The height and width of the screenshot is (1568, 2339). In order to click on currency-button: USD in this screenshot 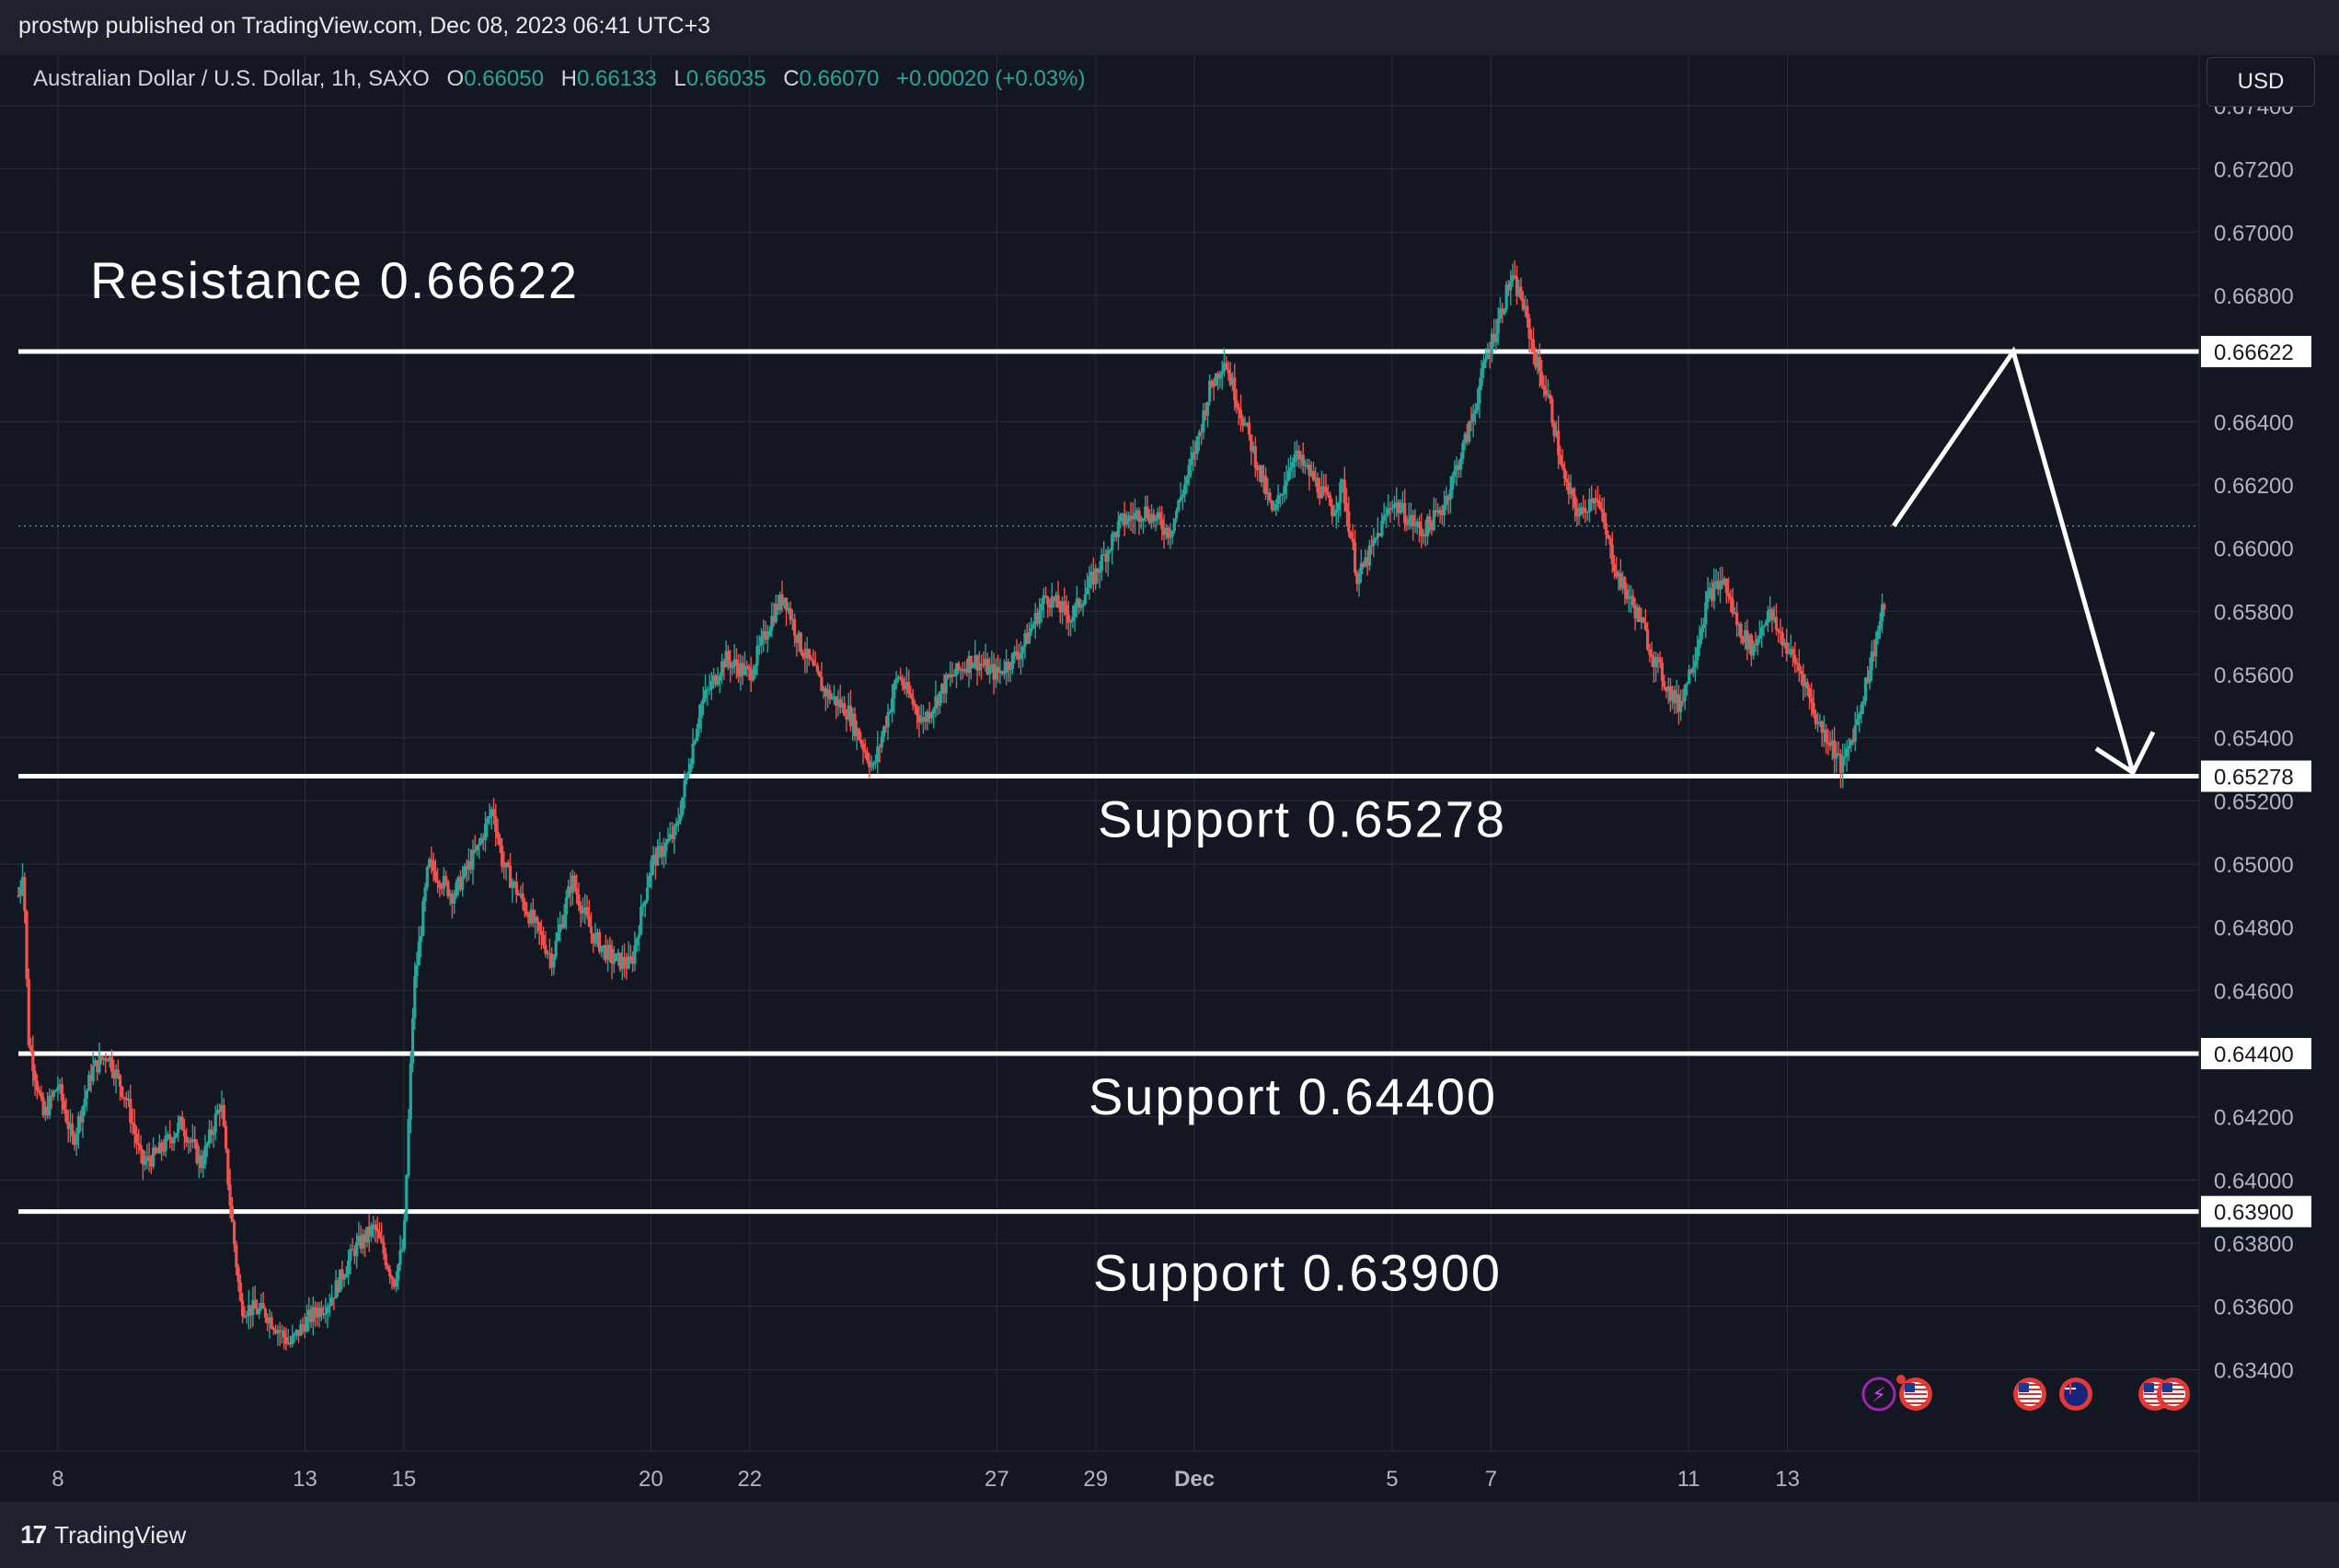, I will do `click(2260, 82)`.